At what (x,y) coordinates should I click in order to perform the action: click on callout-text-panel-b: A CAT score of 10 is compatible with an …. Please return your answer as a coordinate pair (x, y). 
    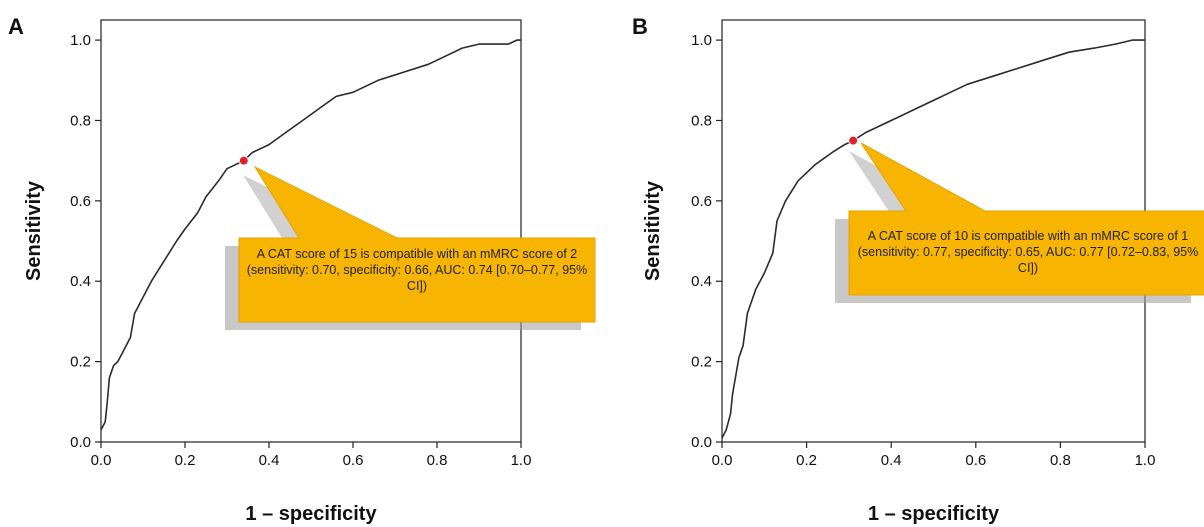
    Looking at the image, I should click on (1028, 252).